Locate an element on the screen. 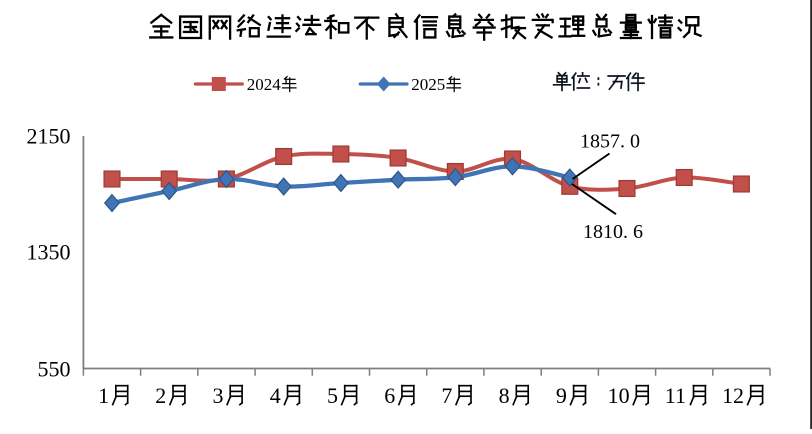  svg-text: 10 is located at coordinates (619, 395).